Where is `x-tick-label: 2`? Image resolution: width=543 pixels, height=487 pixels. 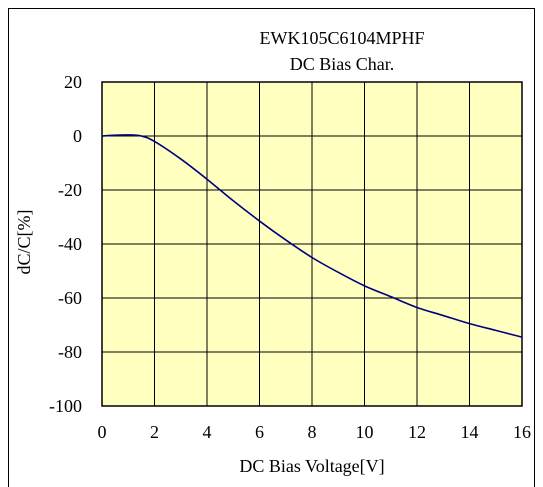 x-tick-label: 2 is located at coordinates (154, 432).